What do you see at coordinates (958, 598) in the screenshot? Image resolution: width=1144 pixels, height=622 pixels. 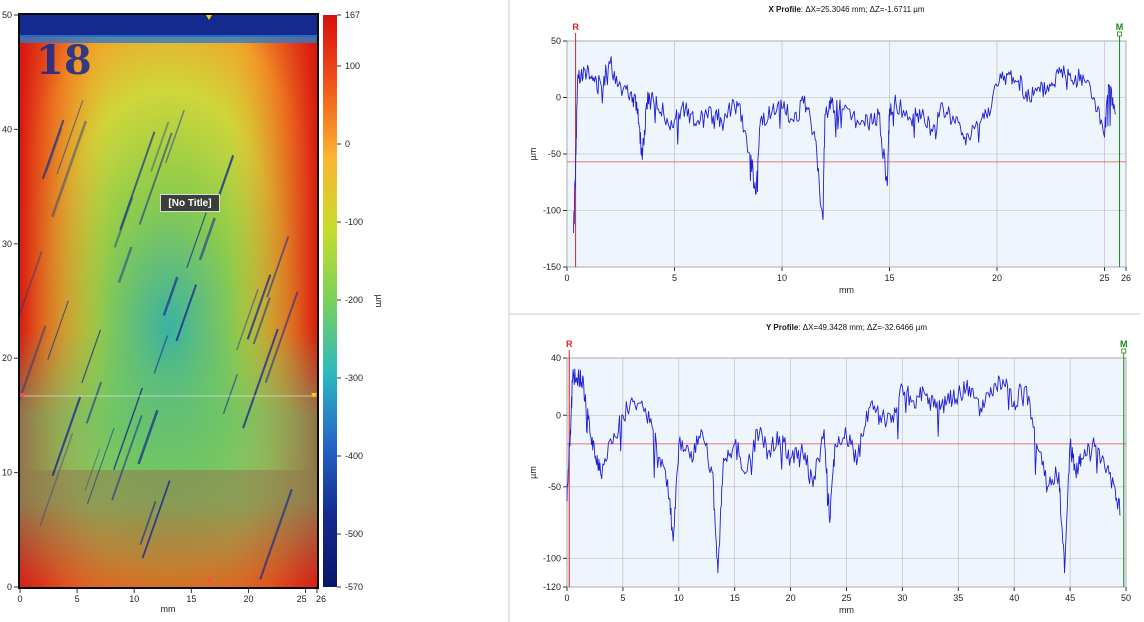 I see `x-tick-label: 35` at bounding box center [958, 598].